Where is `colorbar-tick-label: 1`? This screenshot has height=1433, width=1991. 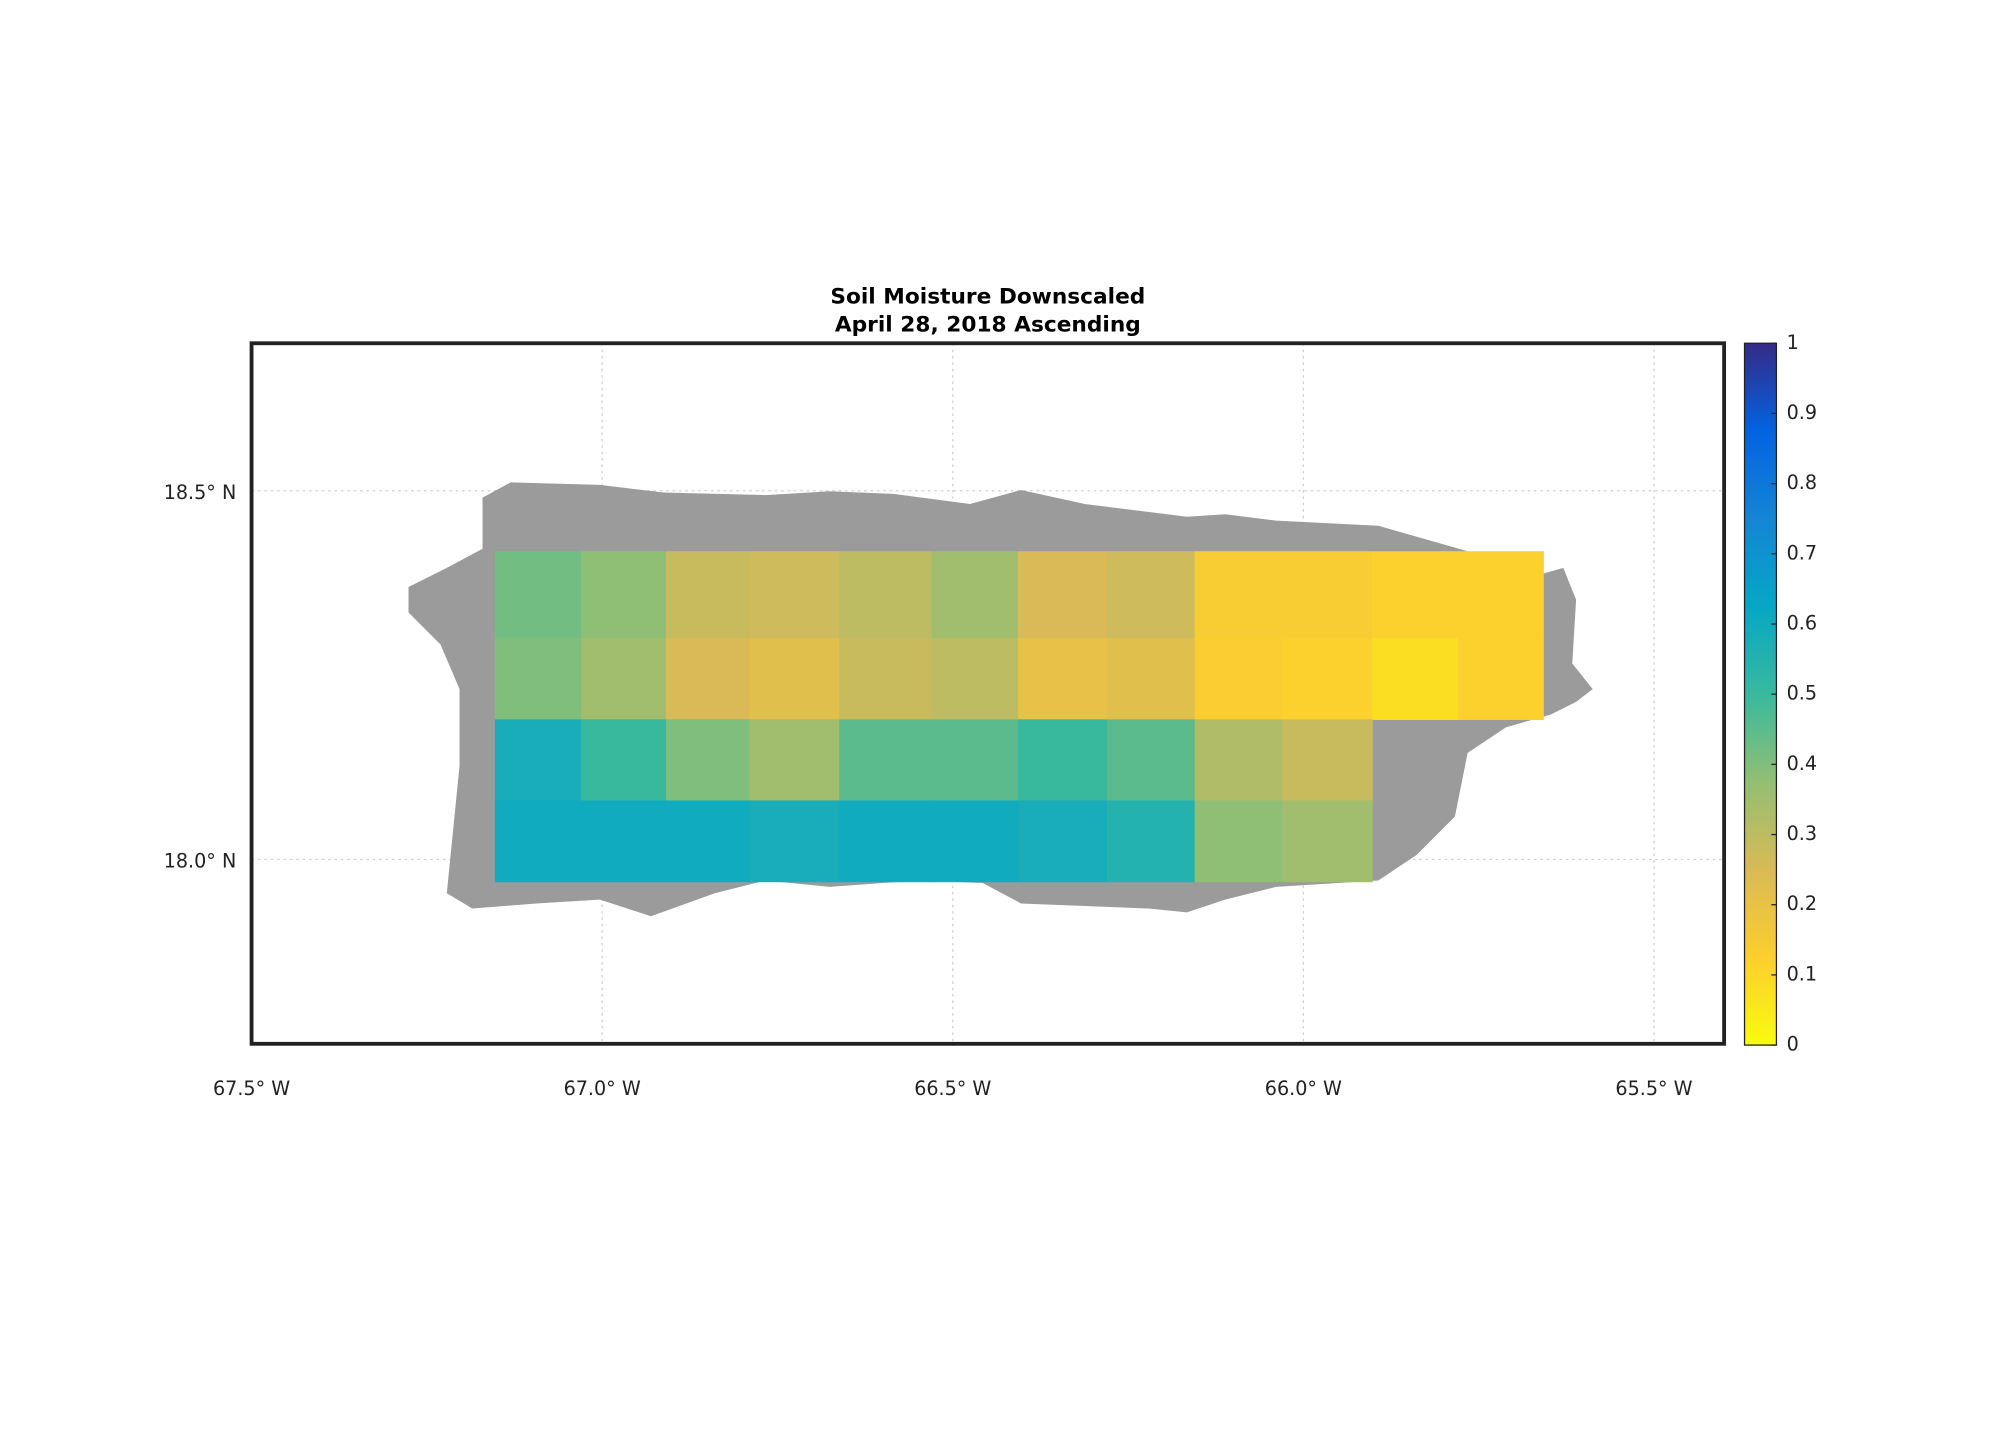 colorbar-tick-label: 1 is located at coordinates (1793, 342).